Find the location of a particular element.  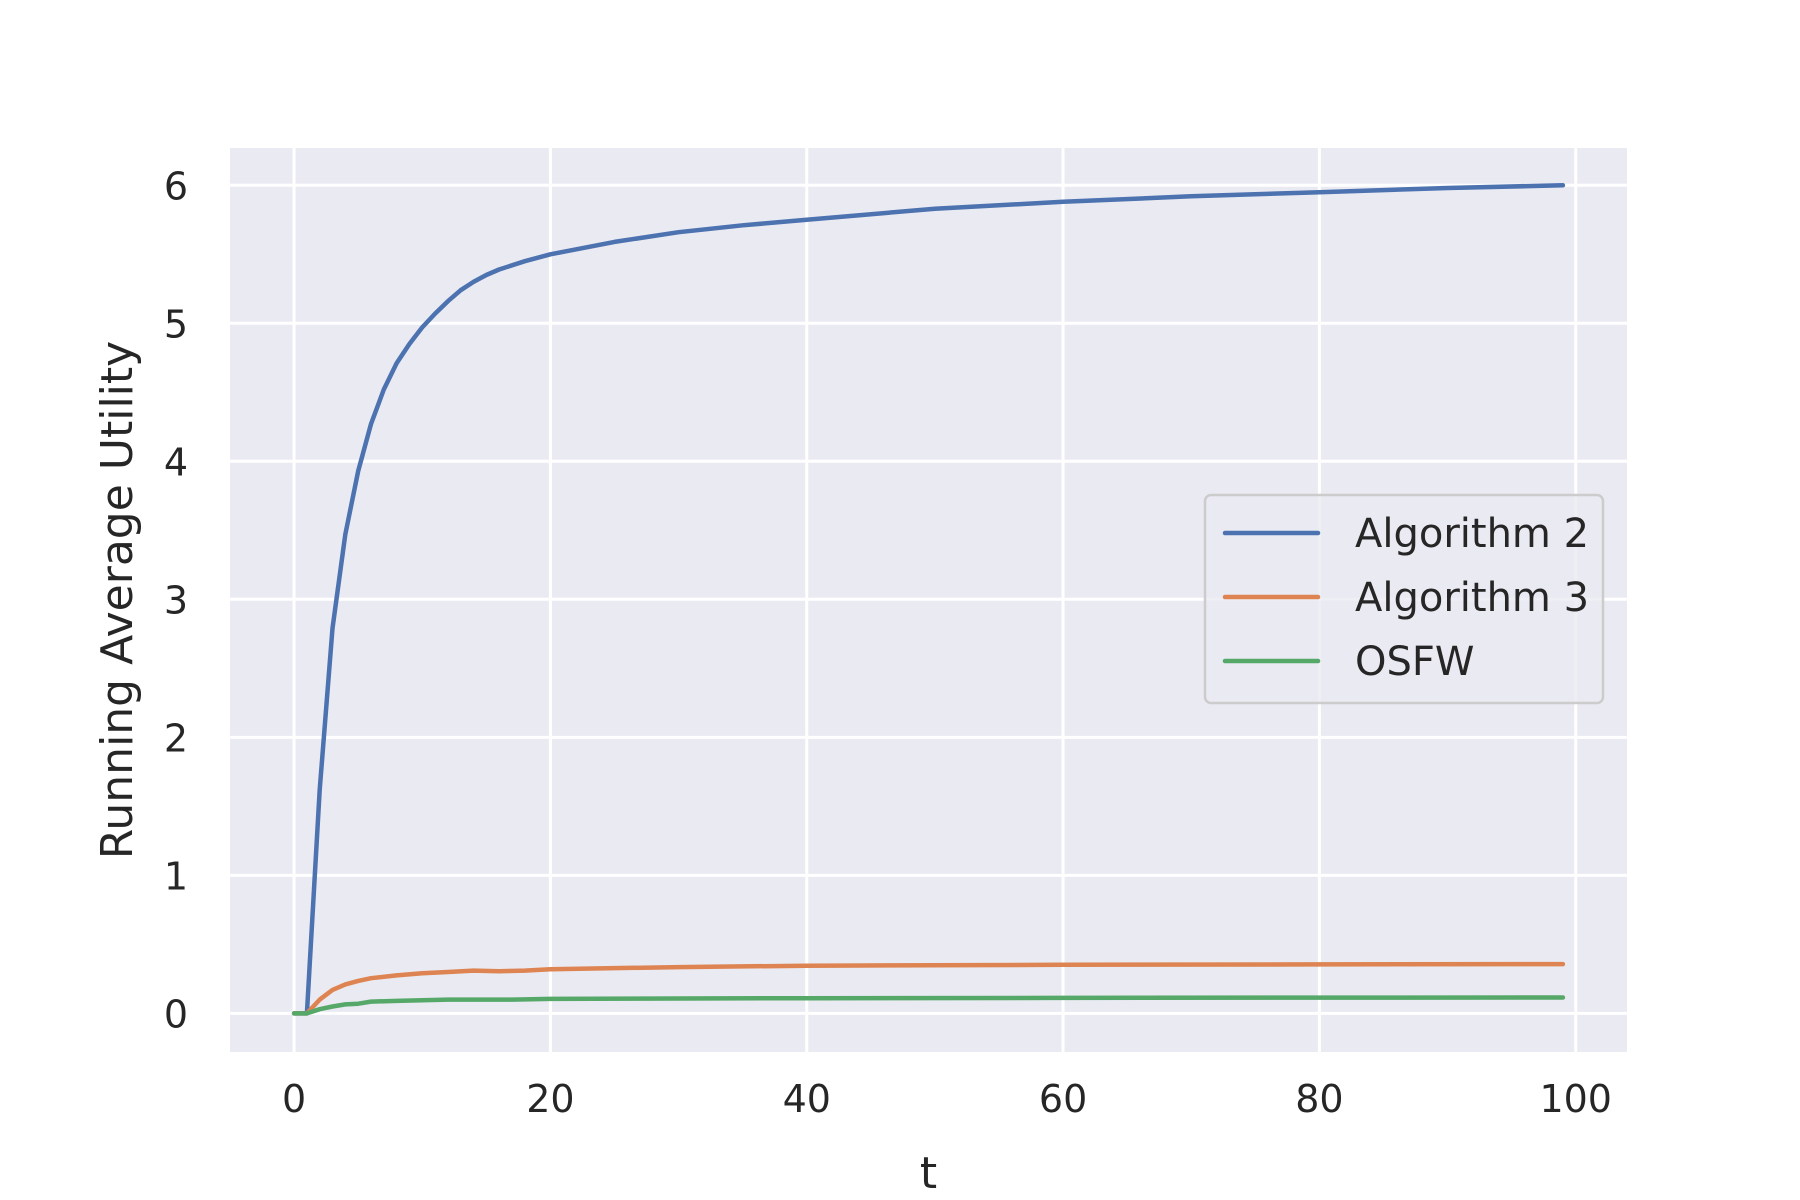

y-tick-label: 1 is located at coordinates (176, 876).